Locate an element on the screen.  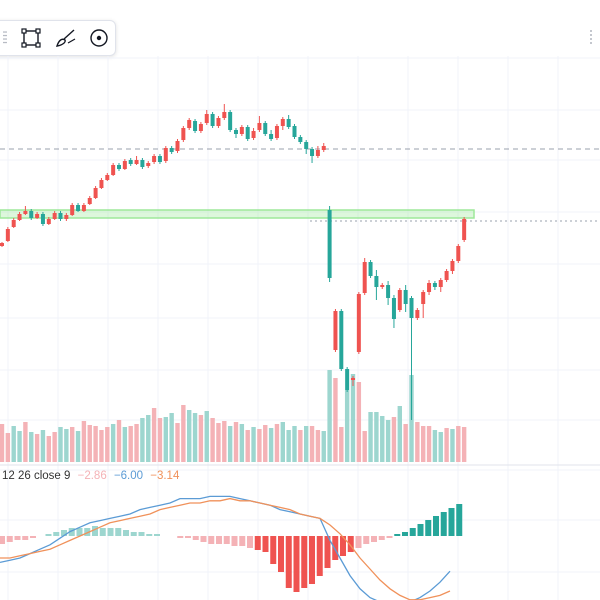
macd-line is located at coordinates (225, 547).